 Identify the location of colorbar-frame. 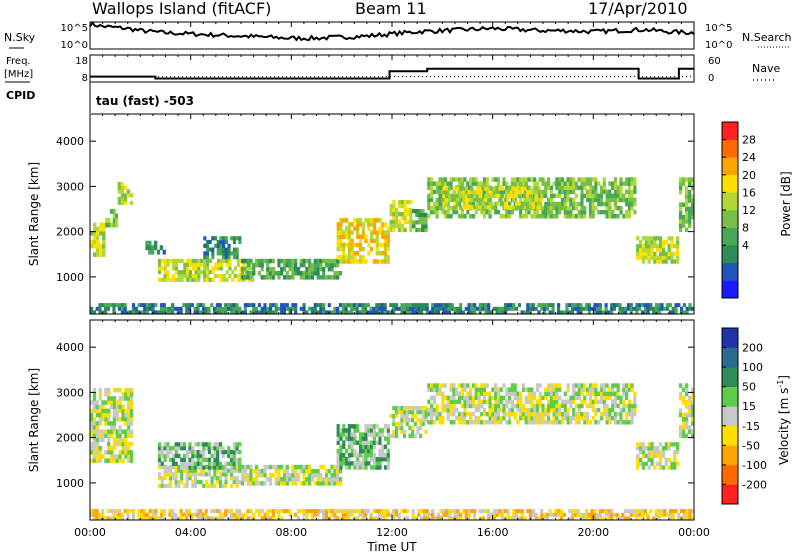
(730, 416).